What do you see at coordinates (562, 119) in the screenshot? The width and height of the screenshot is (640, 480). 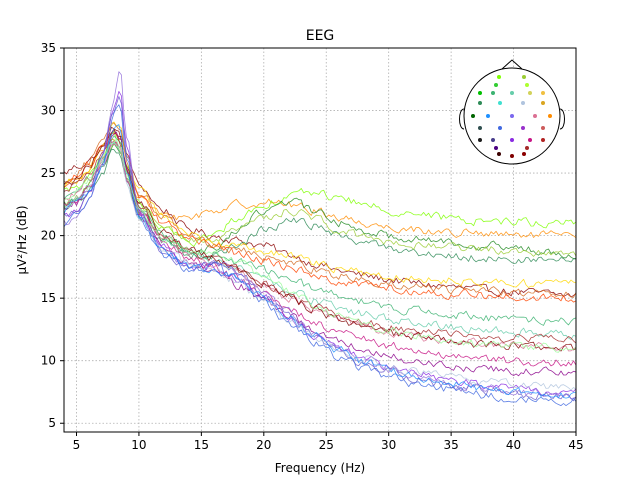 I see `head-right-ear` at bounding box center [562, 119].